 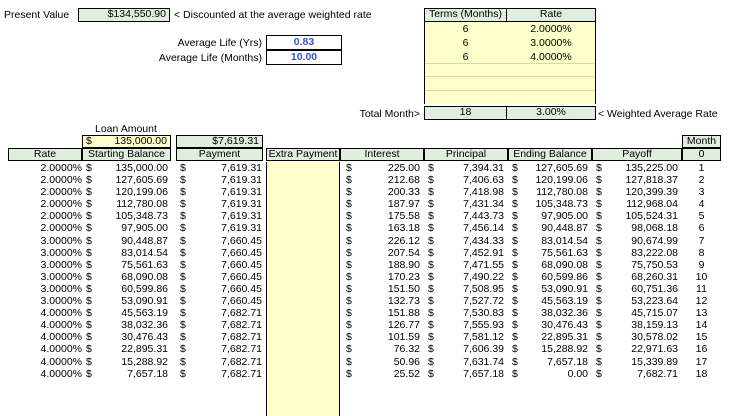 What do you see at coordinates (561, 204) in the screenshot?
I see `ending-balance-cell: 105,348.73` at bounding box center [561, 204].